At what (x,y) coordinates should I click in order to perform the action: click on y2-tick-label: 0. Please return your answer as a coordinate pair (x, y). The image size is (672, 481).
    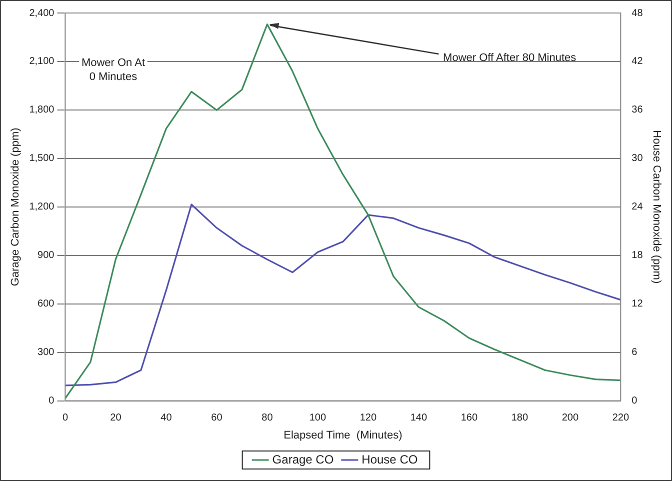
    Looking at the image, I should click on (635, 401).